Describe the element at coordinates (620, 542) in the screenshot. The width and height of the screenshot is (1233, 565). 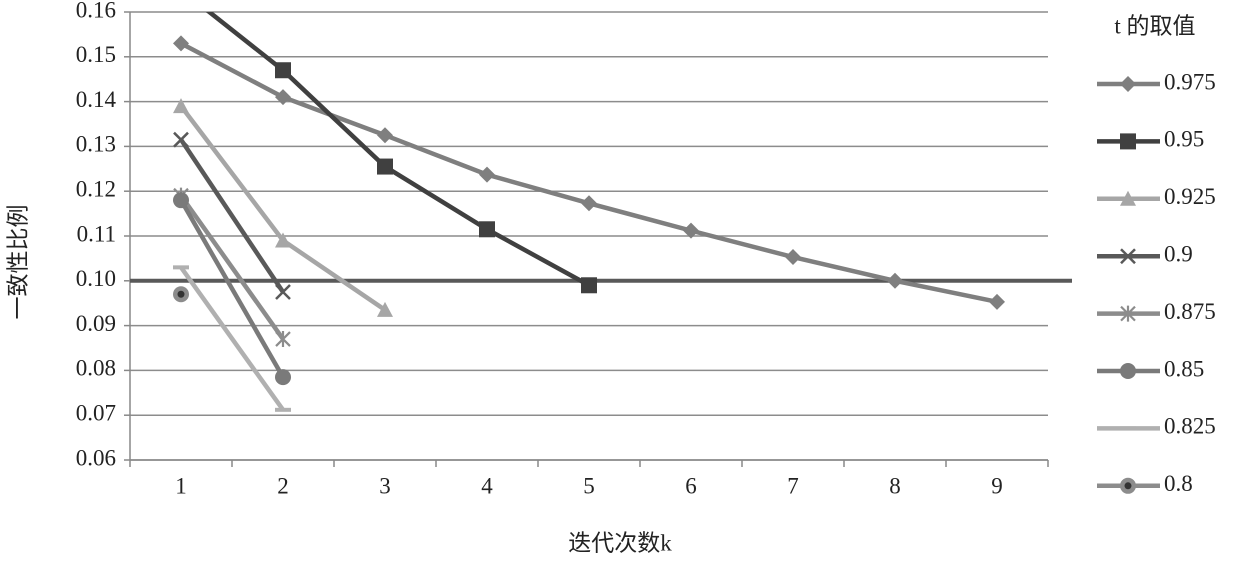
I see `x-axis-title: 迭代次数k` at that location.